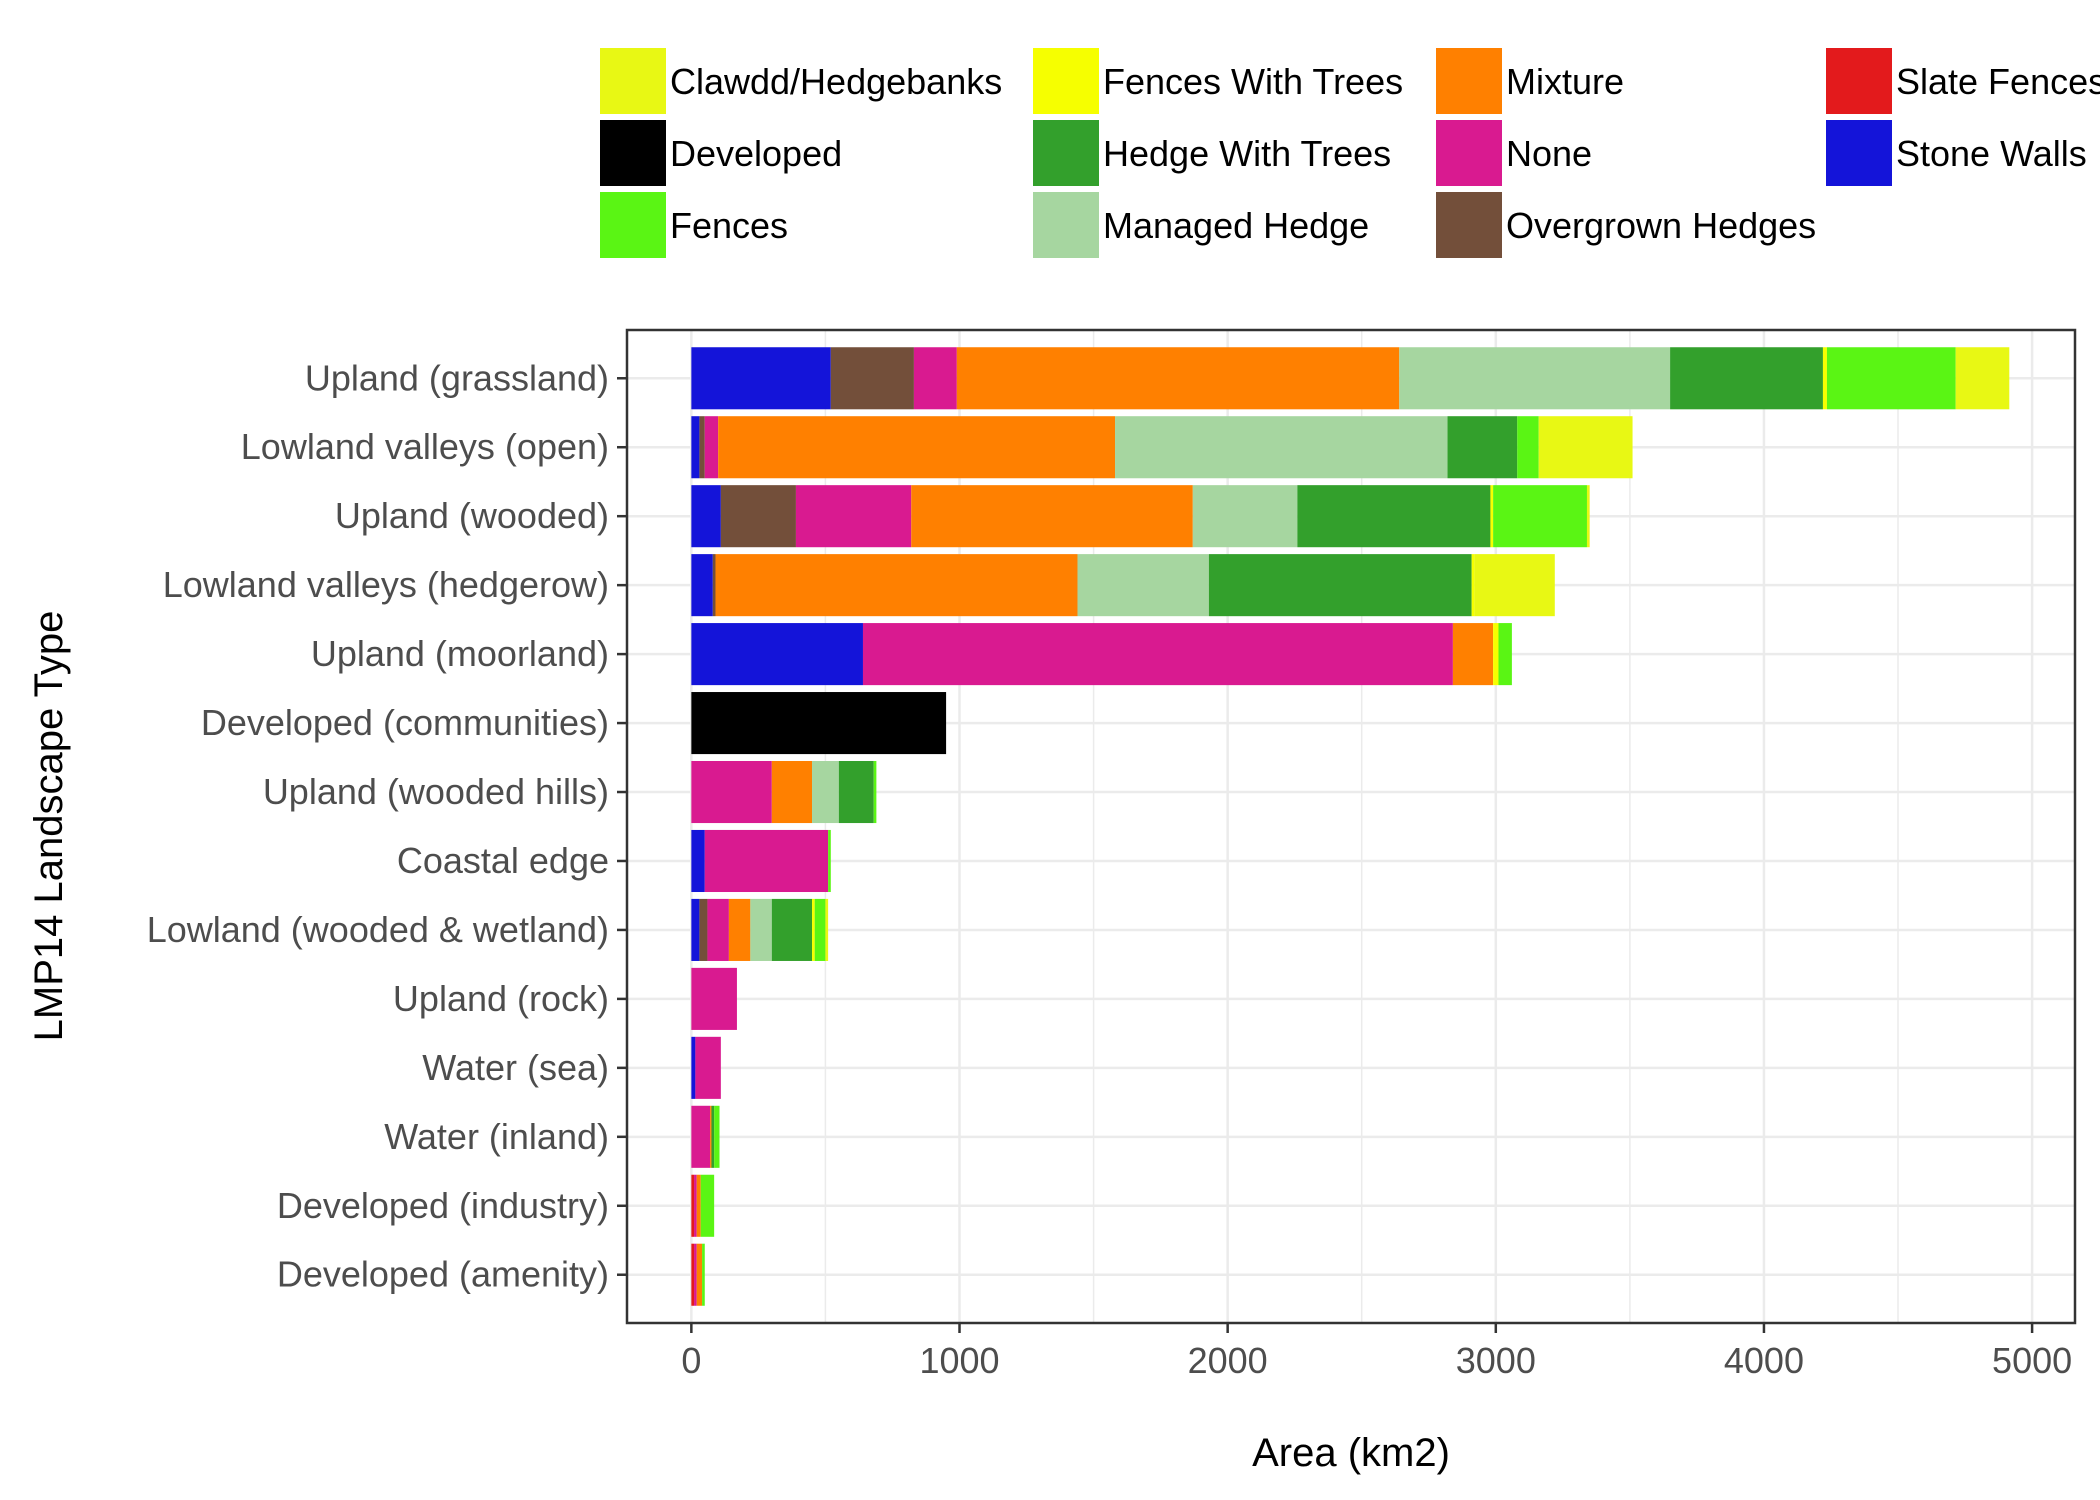  I want to click on legend-label: Hedge With Trees, so click(1247, 153).